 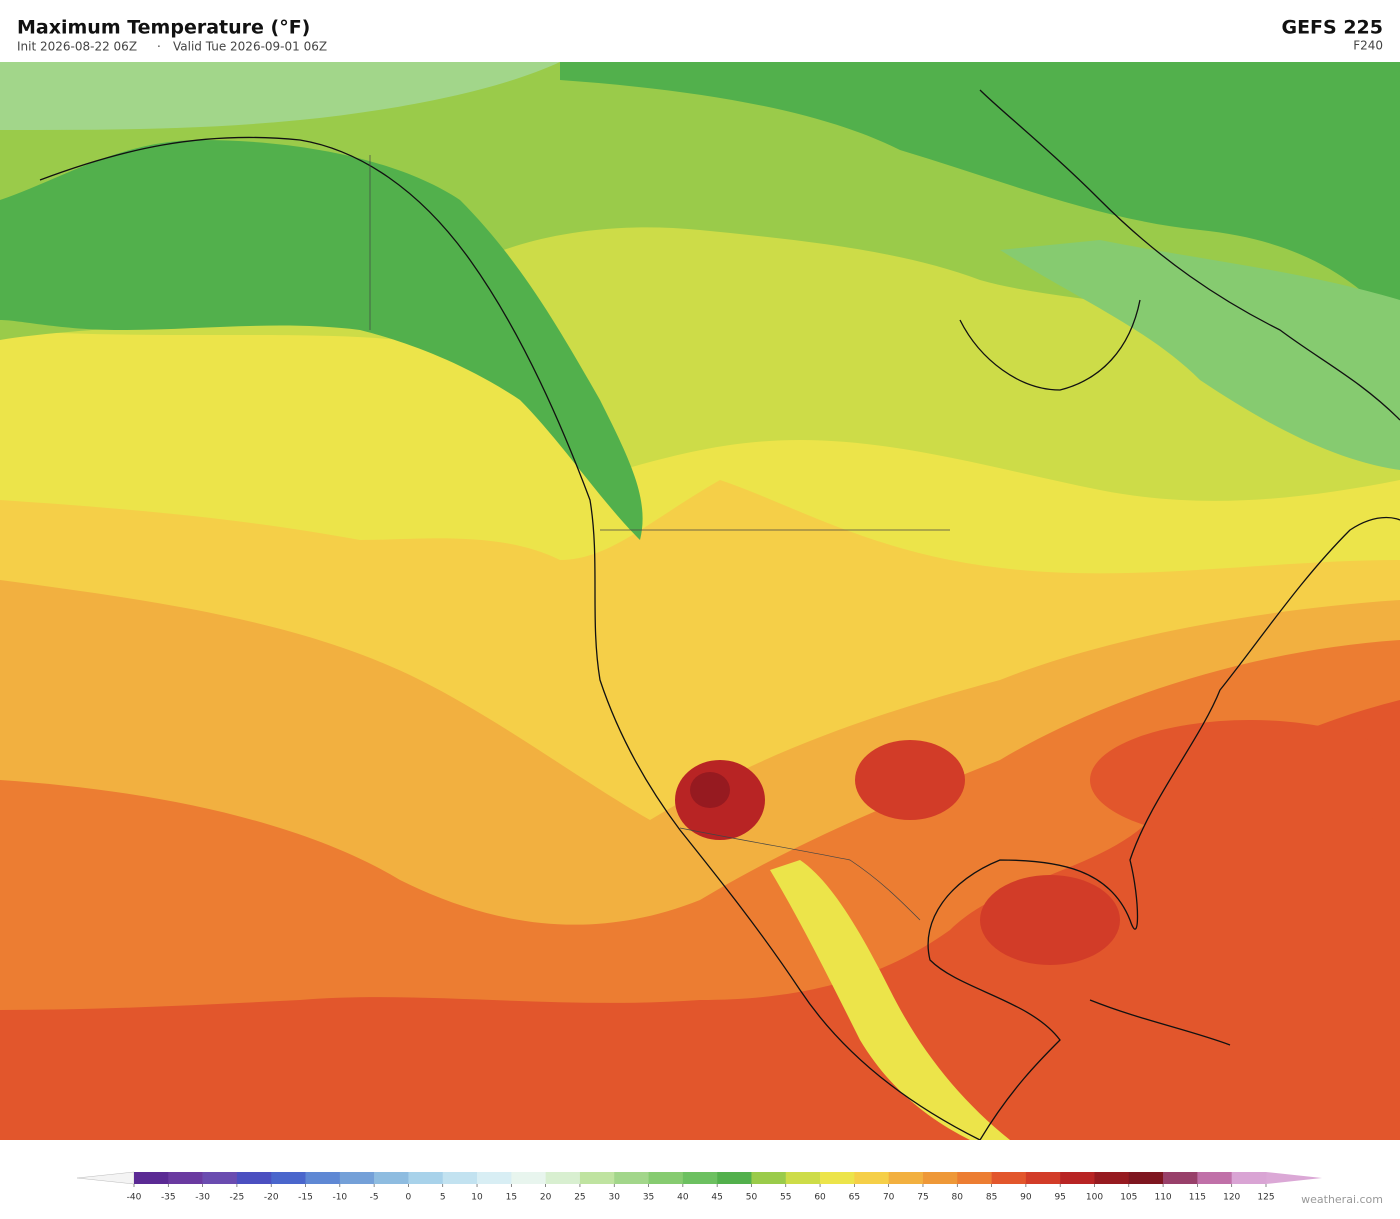 I want to click on colorbar-tick-label: 100, so click(x=1094, y=1198).